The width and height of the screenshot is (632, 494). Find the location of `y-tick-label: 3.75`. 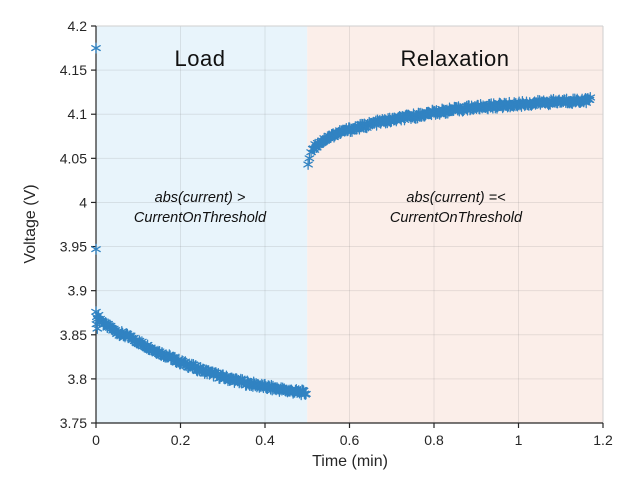

y-tick-label: 3.75 is located at coordinates (73, 423).